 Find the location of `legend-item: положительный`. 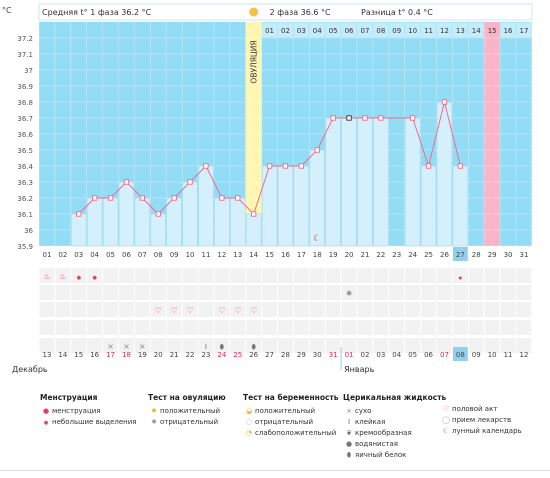

legend-item: положительный is located at coordinates (285, 411).